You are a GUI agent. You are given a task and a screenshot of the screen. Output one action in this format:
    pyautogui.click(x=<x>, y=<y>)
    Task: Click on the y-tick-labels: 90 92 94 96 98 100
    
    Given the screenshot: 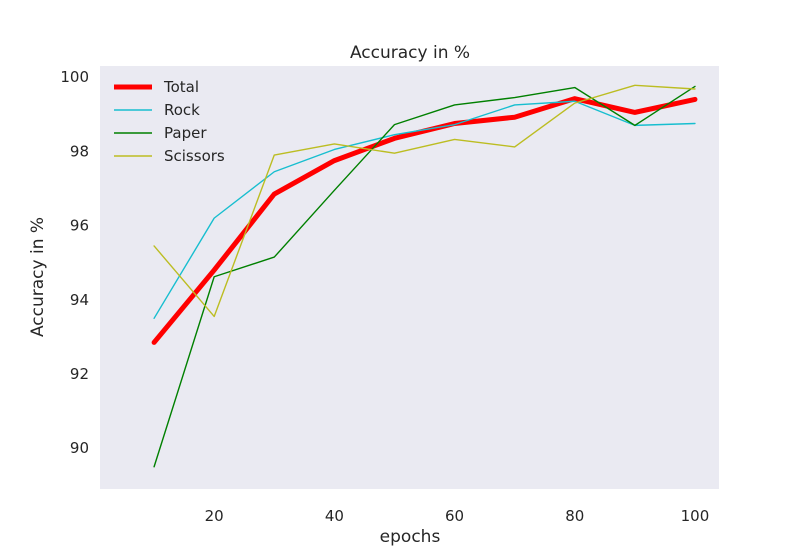 What is the action you would take?
    pyautogui.click(x=74, y=262)
    